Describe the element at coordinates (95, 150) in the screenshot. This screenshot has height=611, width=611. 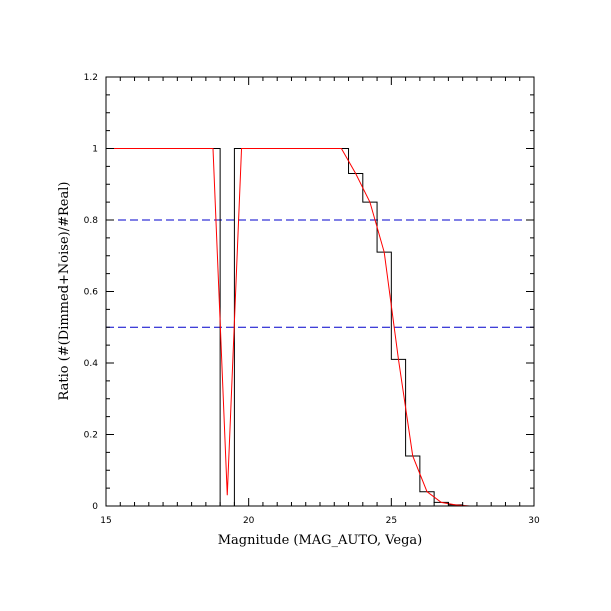
I see `y-tick-label: 1` at that location.